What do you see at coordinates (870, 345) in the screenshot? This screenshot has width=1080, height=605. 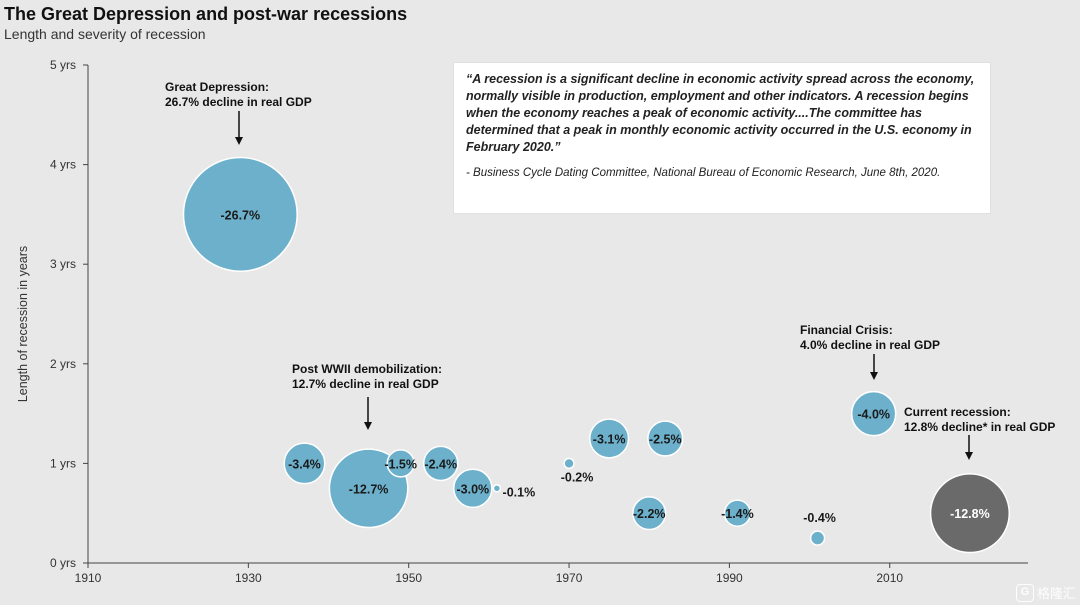 I see `annotation-detail: 4.0% decline in real GDP` at bounding box center [870, 345].